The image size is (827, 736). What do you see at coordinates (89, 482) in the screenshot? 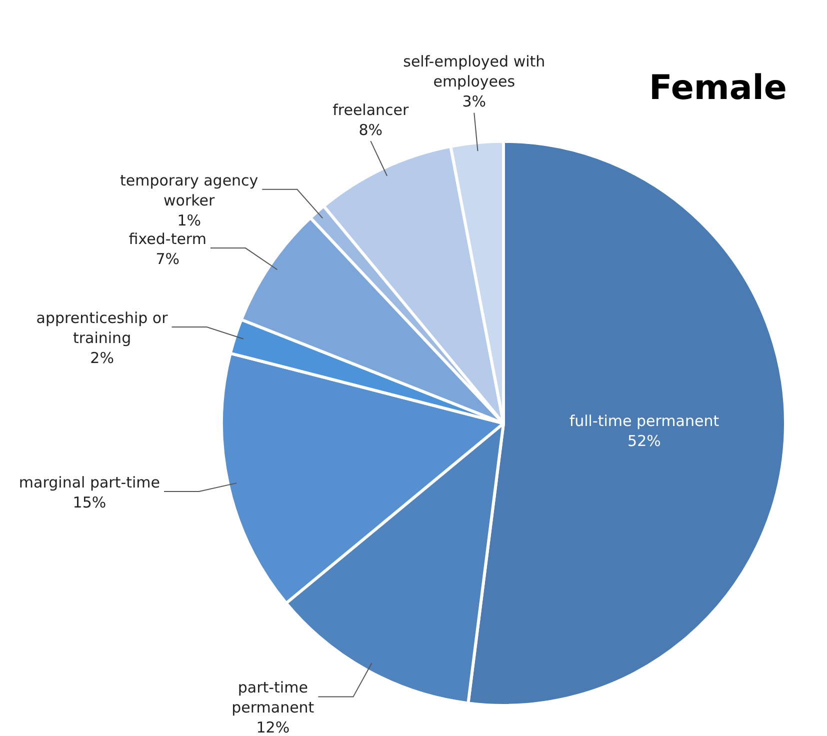
I see `slice-label: marginal part-time` at bounding box center [89, 482].